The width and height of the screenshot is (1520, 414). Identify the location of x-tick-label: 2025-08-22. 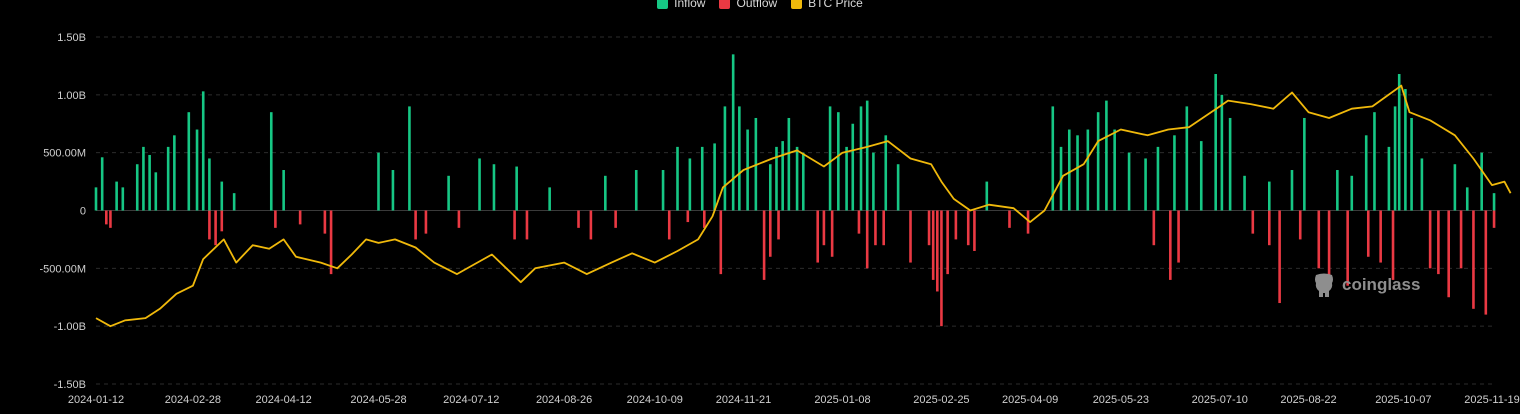
(1308, 400).